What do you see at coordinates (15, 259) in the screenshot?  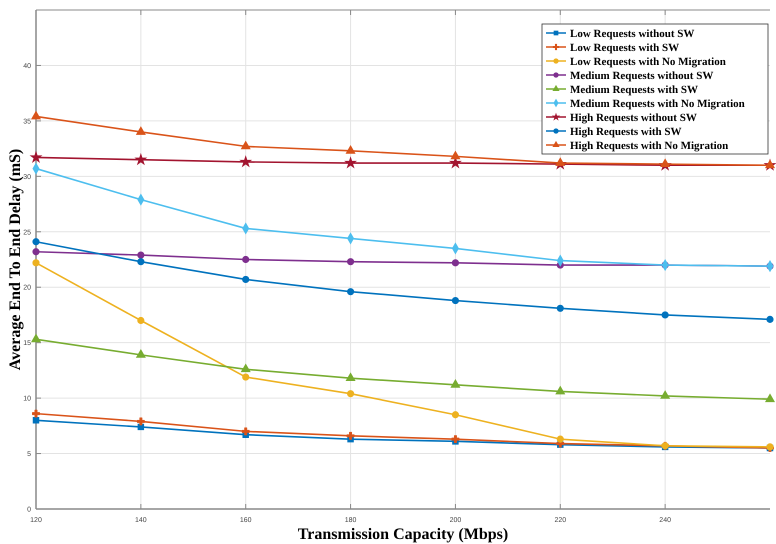 I see `y-axis-title: Average End To End Delay (mS)` at bounding box center [15, 259].